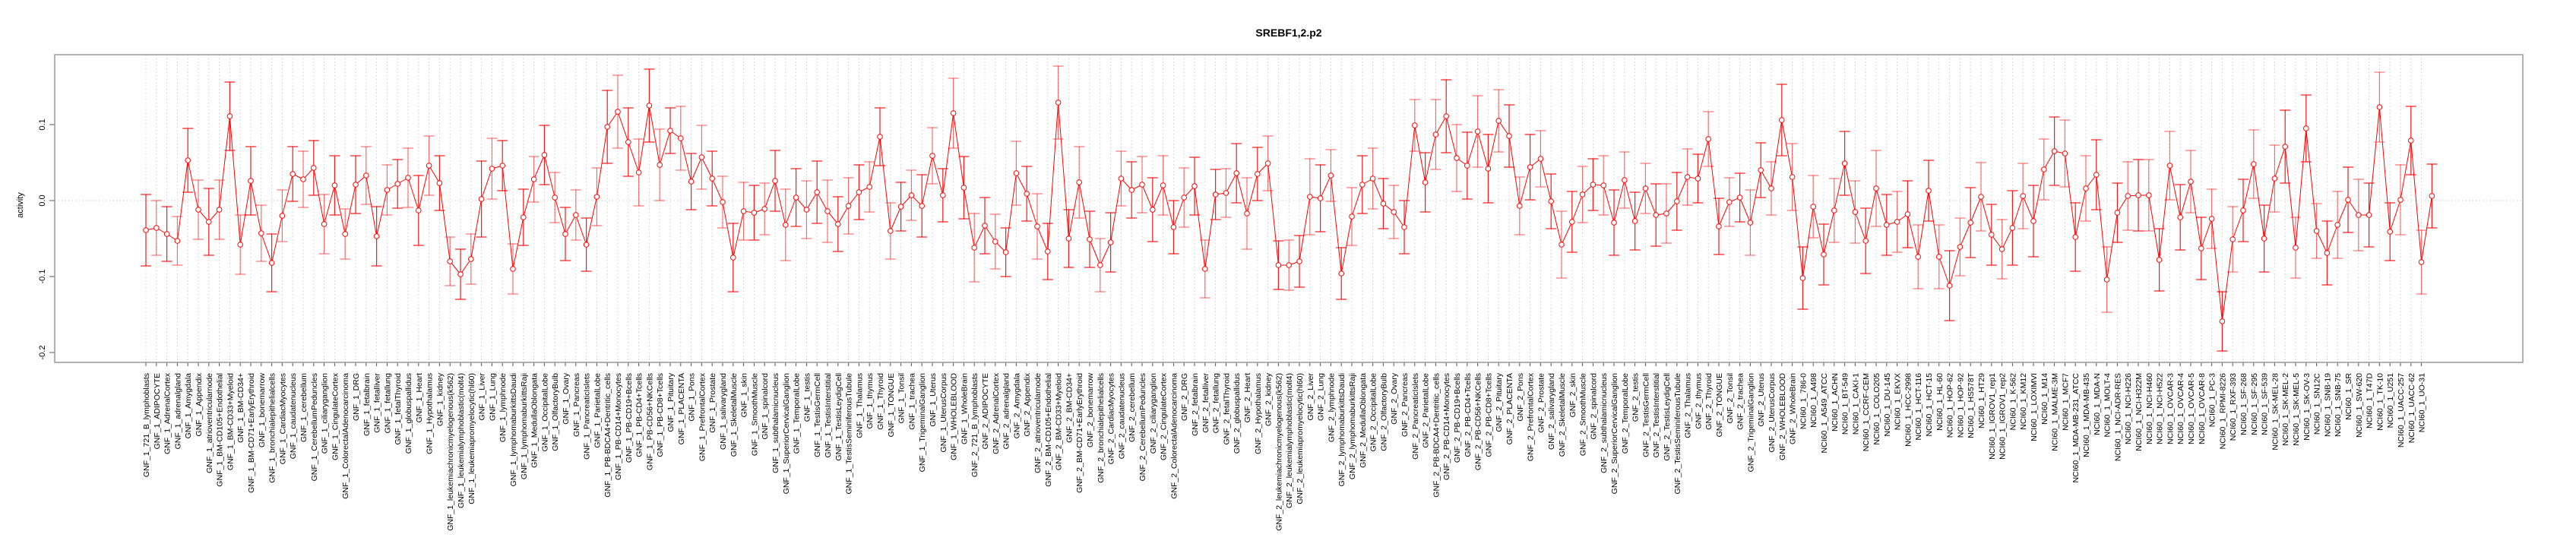 The height and width of the screenshot is (547, 2576). Describe the element at coordinates (1132, 407) in the screenshot. I see `x-tick-label: GNF_2_cerebellum` at that location.